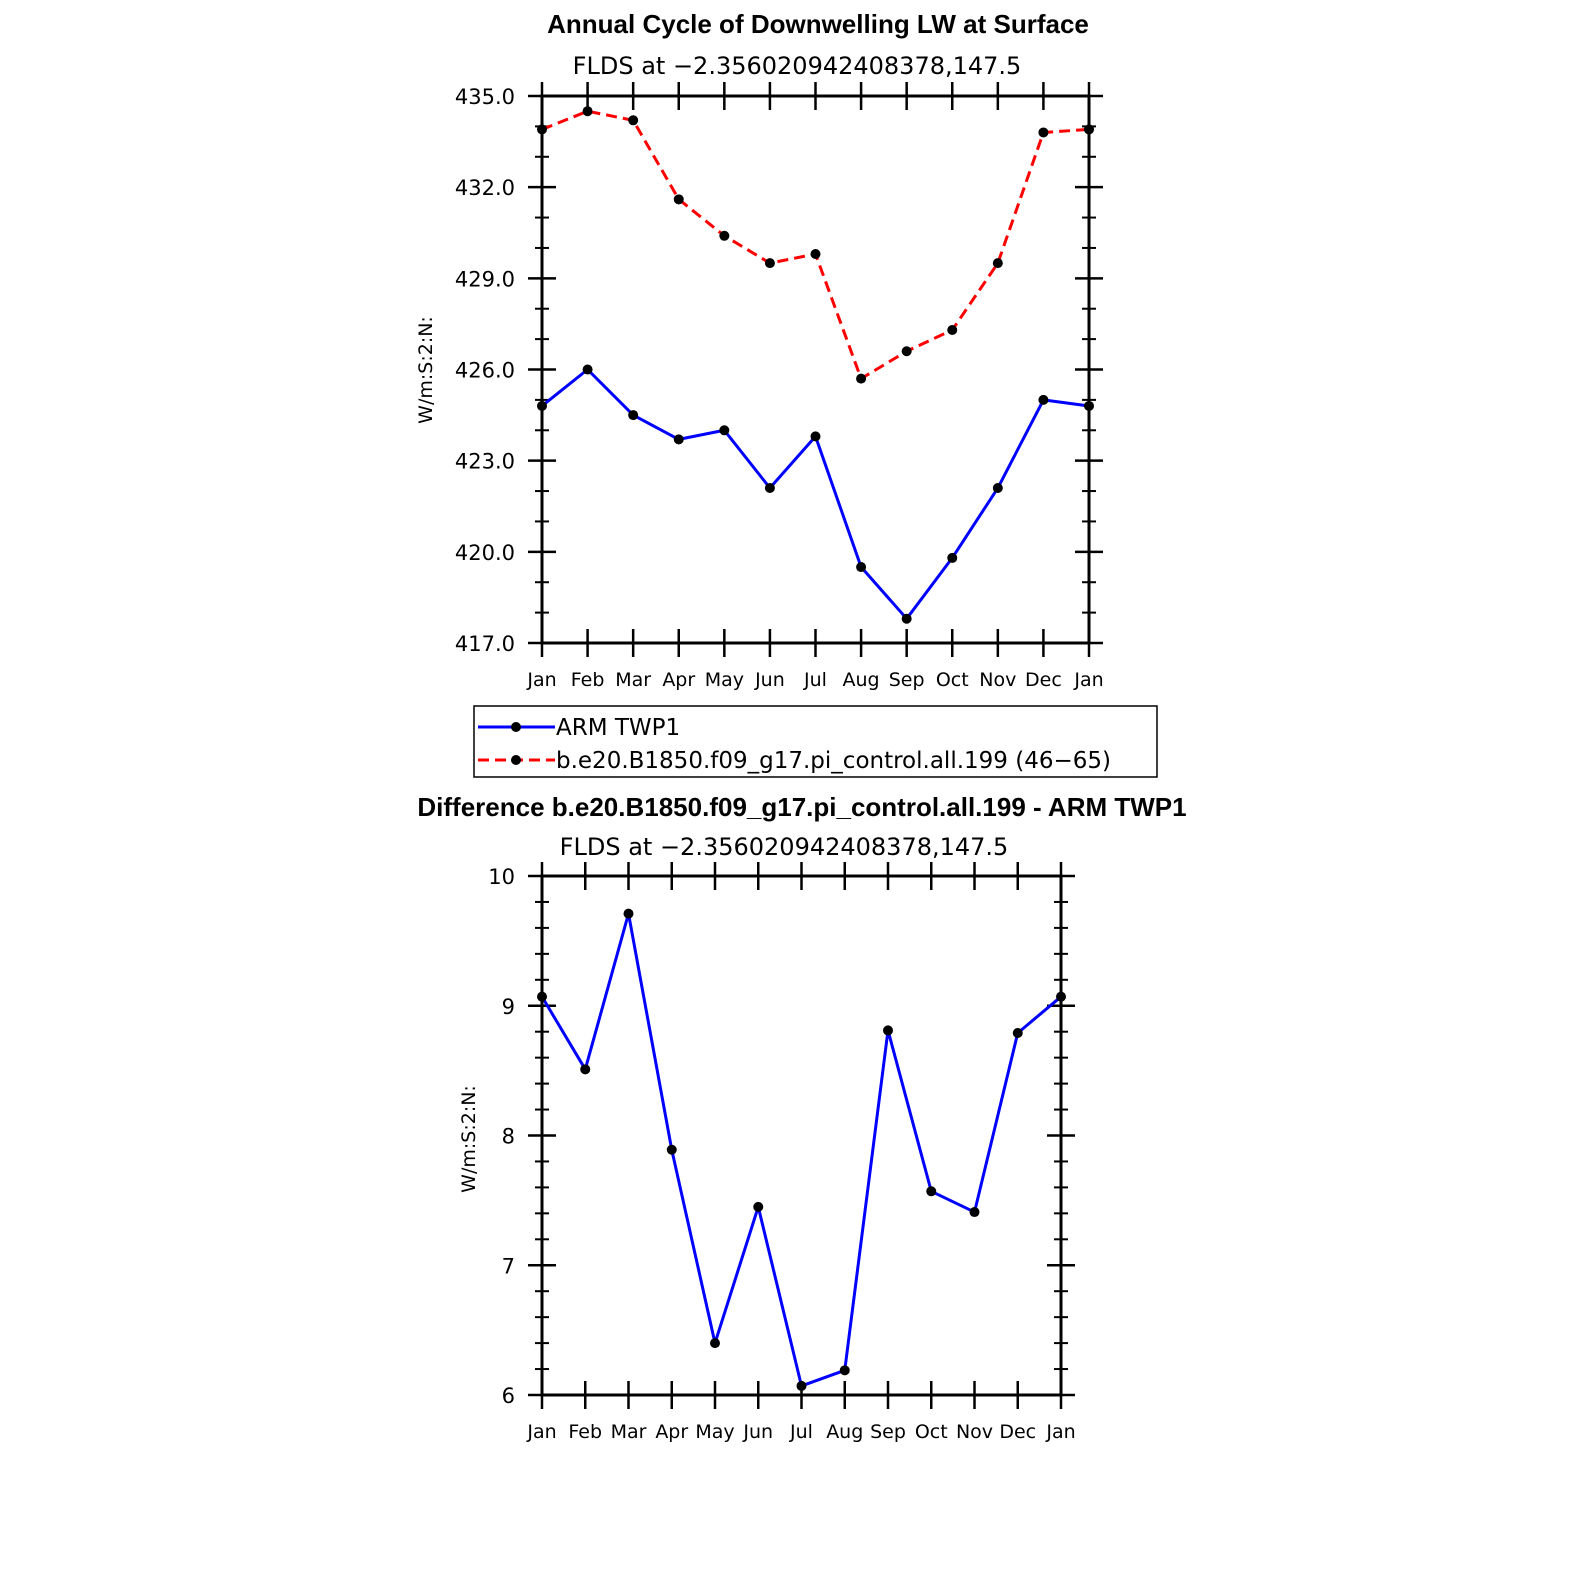 The height and width of the screenshot is (1574, 1574). Describe the element at coordinates (485, 188) in the screenshot. I see `y-tick-label: 432.0` at that location.